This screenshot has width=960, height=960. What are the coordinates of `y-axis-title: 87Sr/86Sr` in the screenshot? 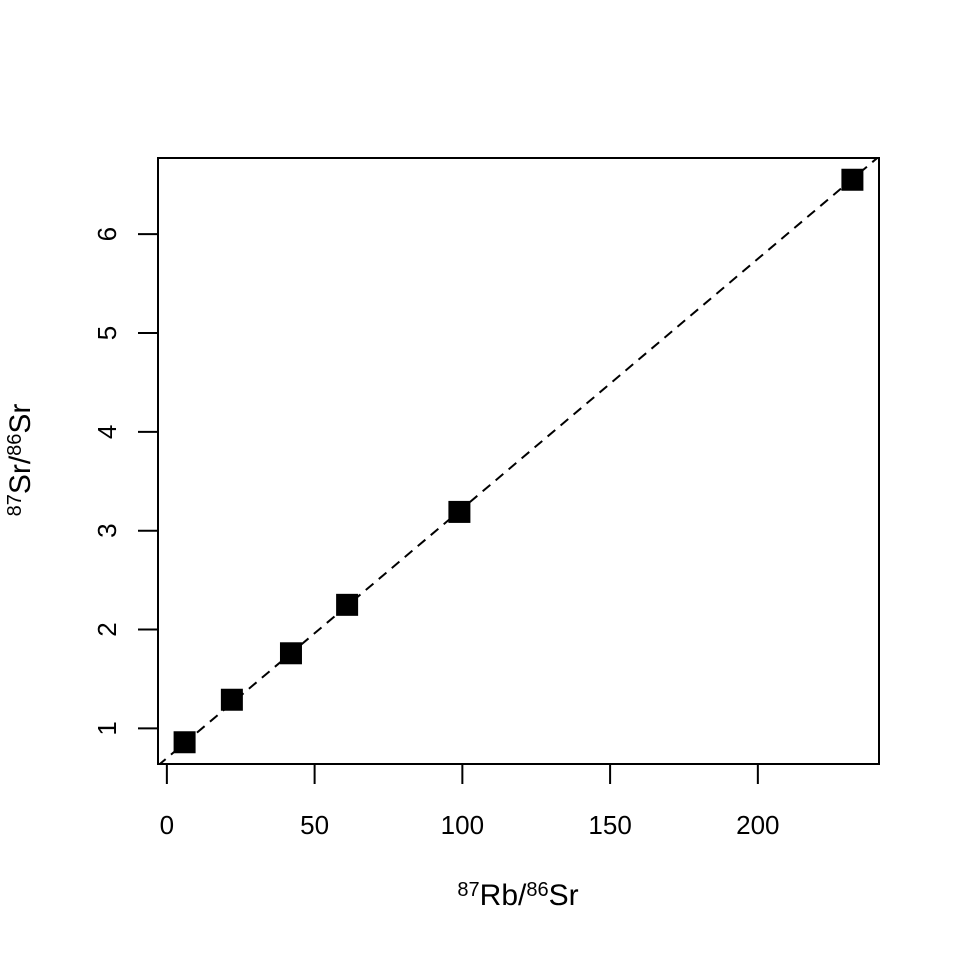 It's located at (20, 460).